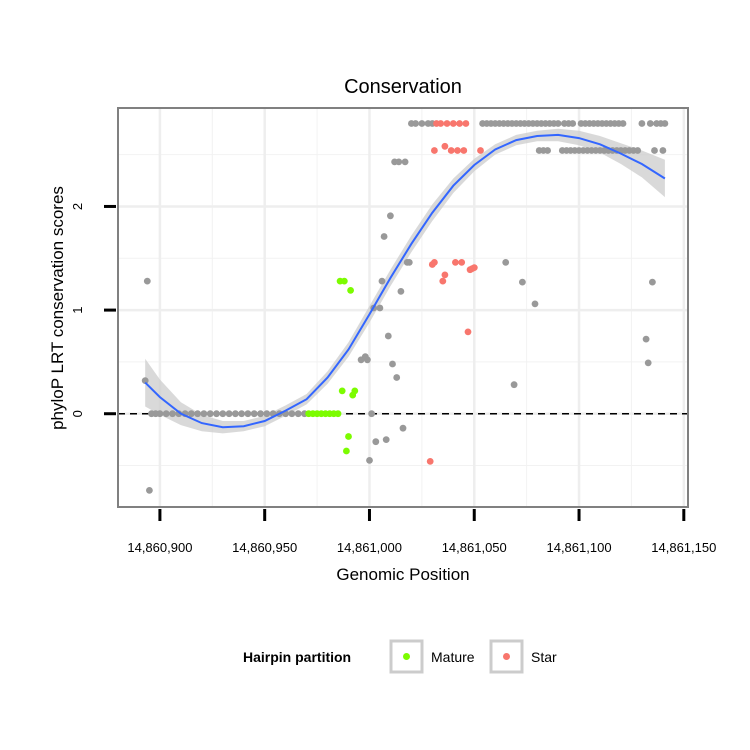 The image size is (750, 750). I want to click on y-tick-label: 2, so click(77, 206).